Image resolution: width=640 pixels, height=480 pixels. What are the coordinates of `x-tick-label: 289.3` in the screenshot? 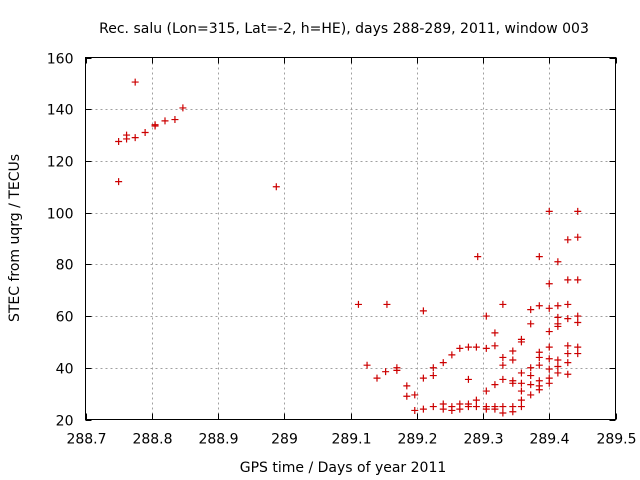 It's located at (483, 440).